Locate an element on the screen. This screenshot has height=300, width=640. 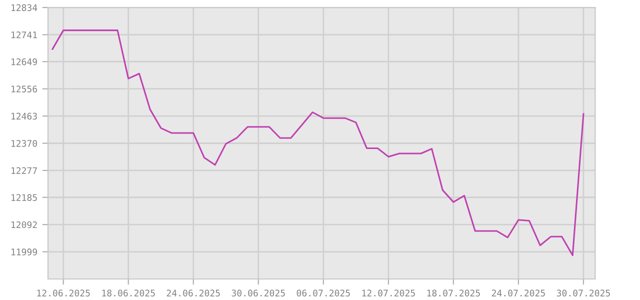
y-tick-label: 12834 is located at coordinates (24, 8).